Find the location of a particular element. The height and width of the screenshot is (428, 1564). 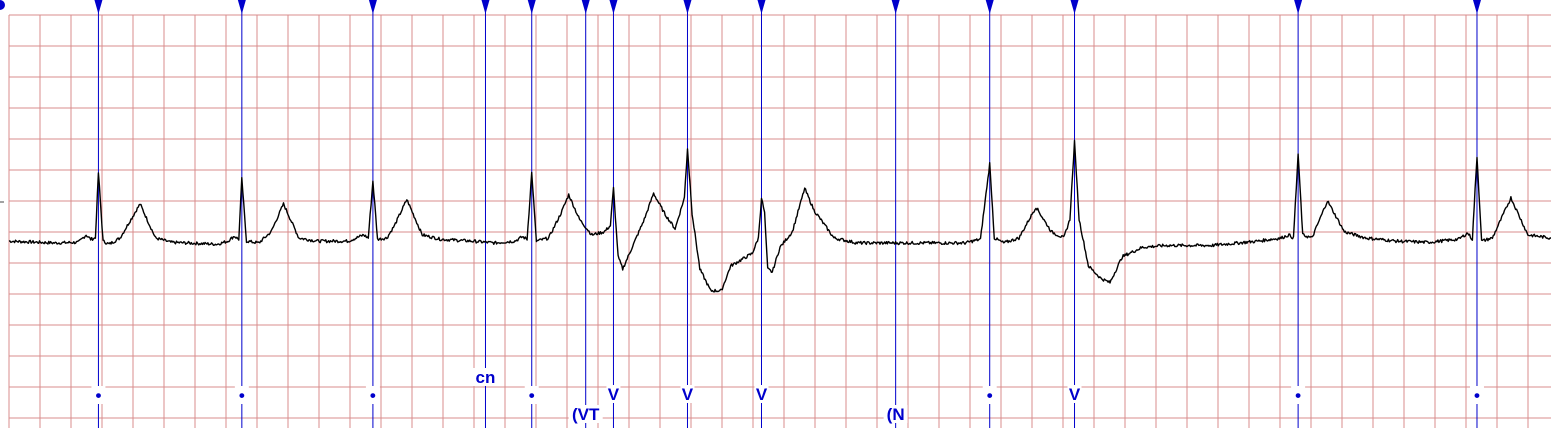

annotation-label-10: • is located at coordinates (990, 395).